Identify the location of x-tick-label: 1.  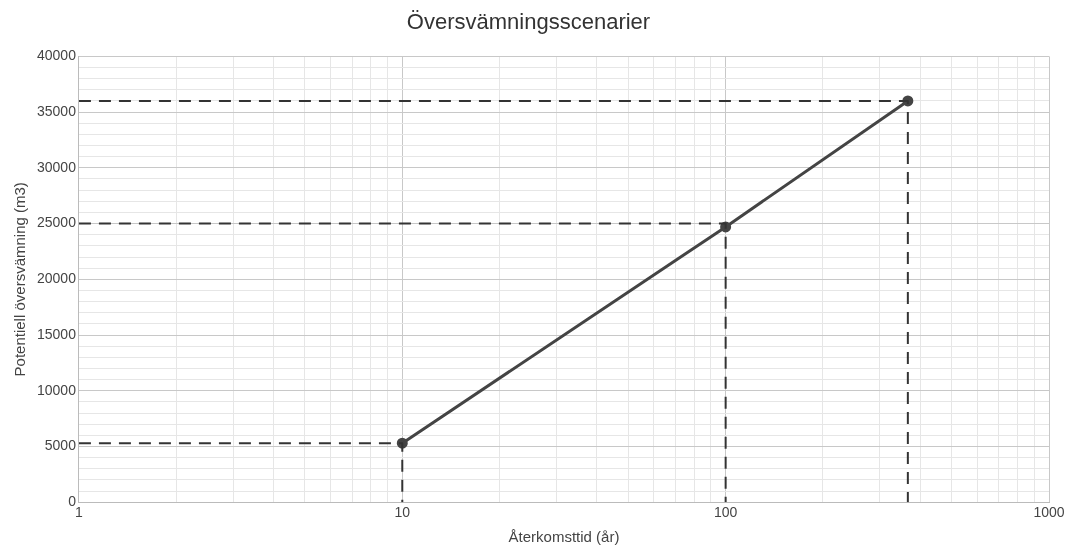
(79, 512).